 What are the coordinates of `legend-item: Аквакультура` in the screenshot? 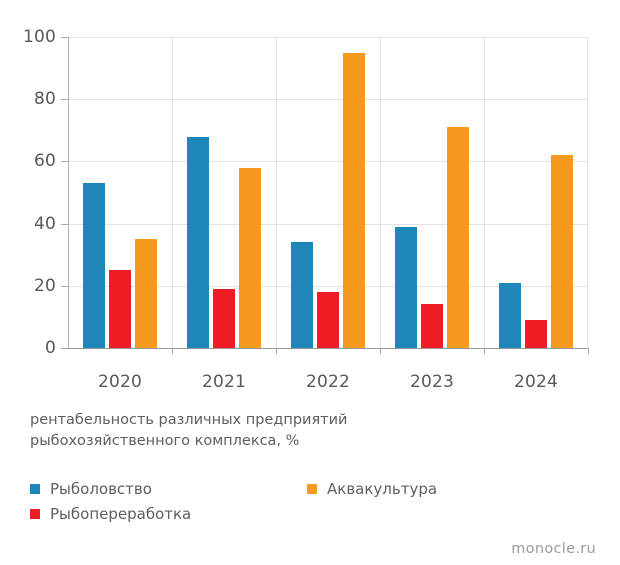 It's located at (372, 489).